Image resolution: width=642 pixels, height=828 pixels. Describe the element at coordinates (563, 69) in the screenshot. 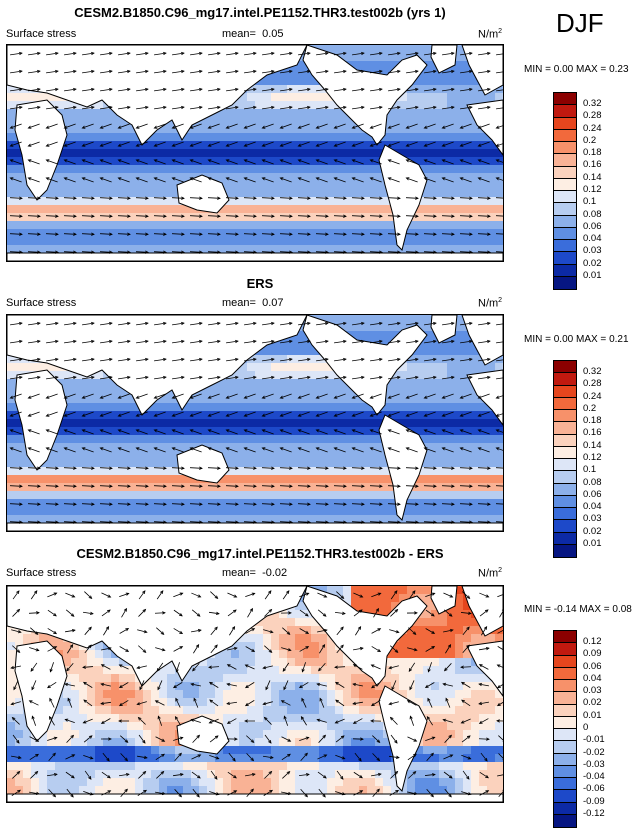

I see `min-value: 0.00` at that location.